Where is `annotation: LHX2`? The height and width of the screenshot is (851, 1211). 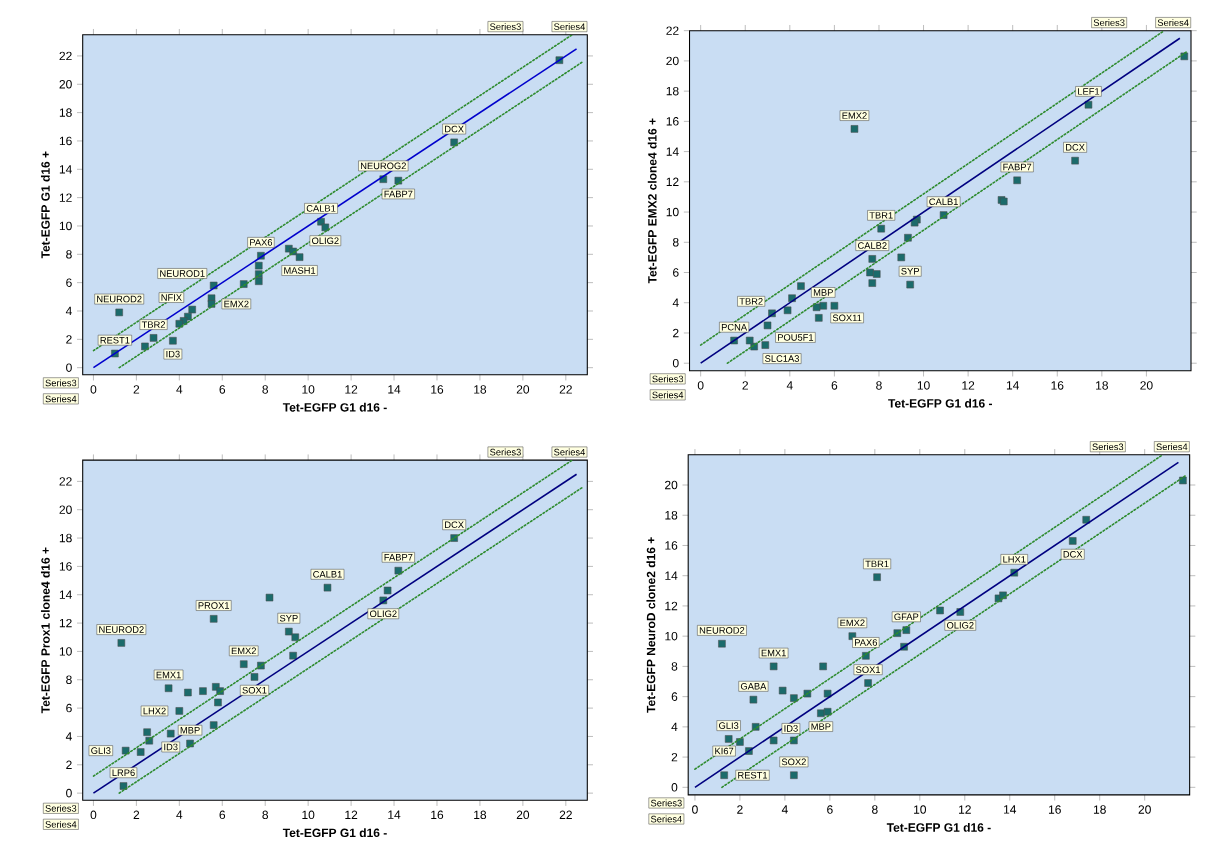 annotation: LHX2 is located at coordinates (154, 711).